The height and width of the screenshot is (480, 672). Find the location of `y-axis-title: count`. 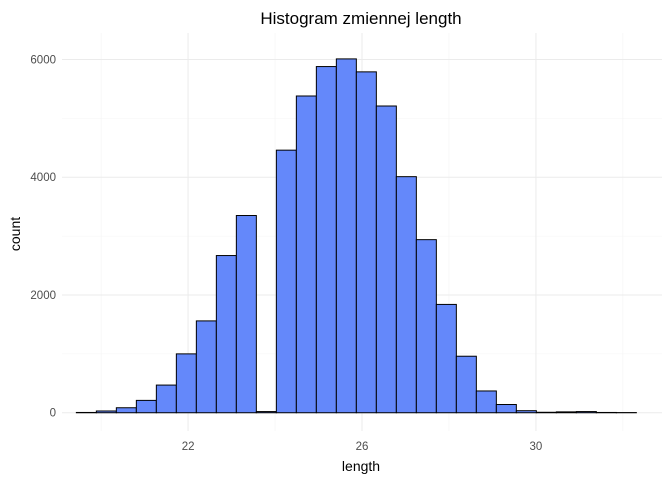

y-axis-title: count is located at coordinates (15, 234).